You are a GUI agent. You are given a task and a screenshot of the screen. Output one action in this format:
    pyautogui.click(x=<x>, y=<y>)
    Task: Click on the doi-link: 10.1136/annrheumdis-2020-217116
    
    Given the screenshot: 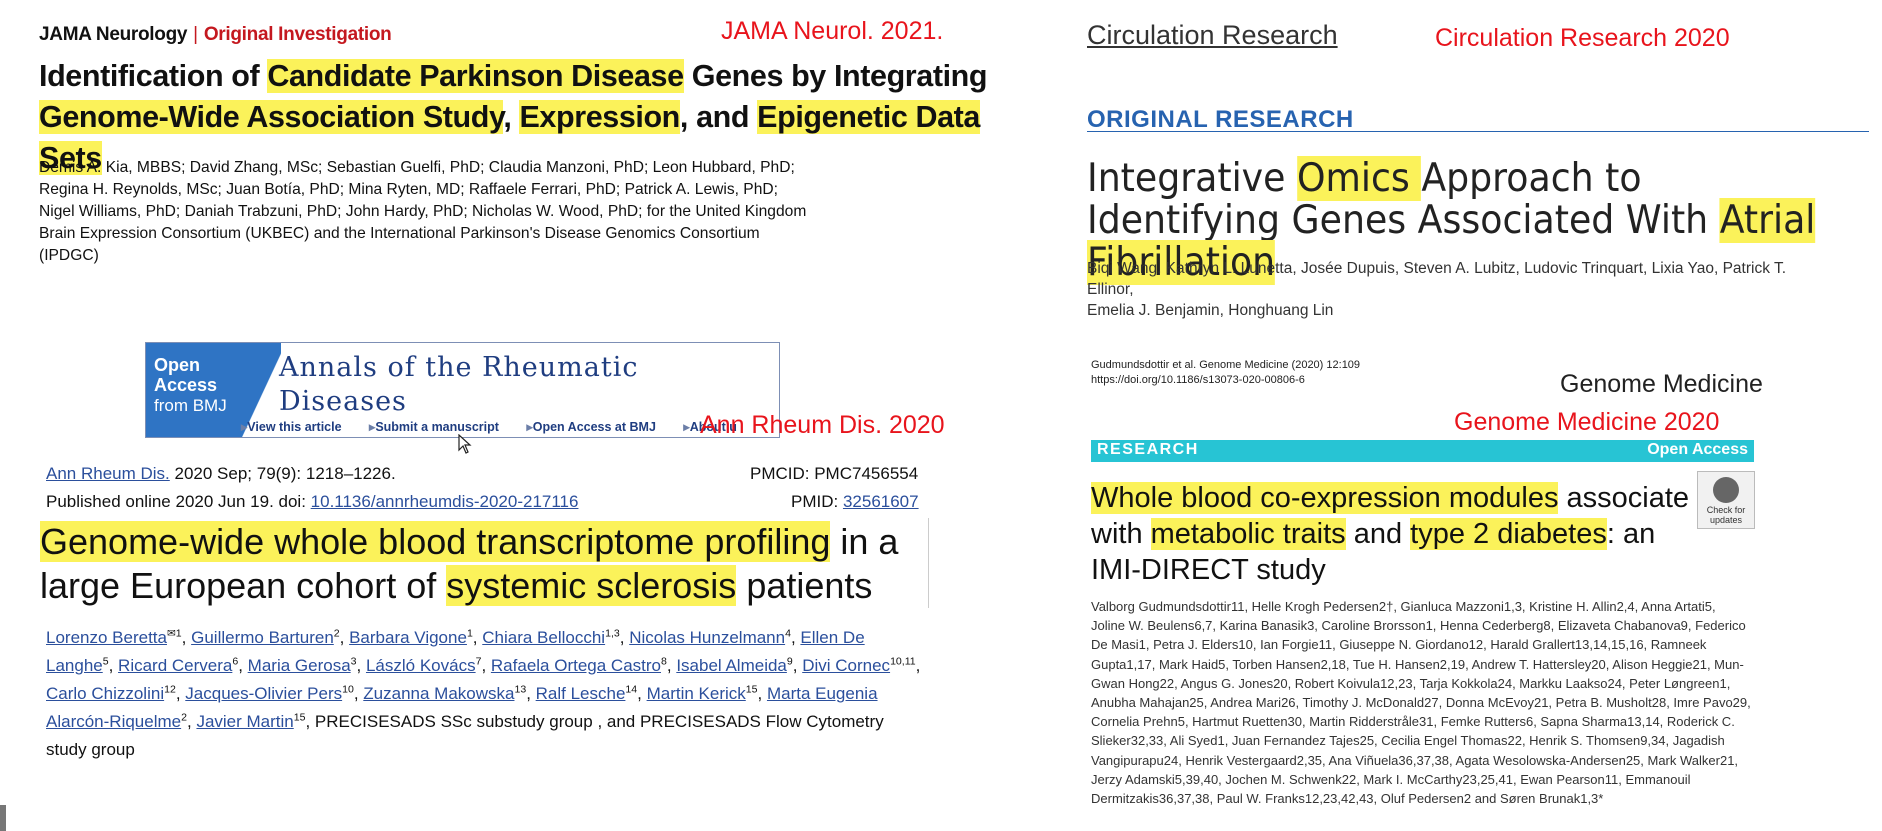 What is the action you would take?
    pyautogui.click(x=444, y=501)
    